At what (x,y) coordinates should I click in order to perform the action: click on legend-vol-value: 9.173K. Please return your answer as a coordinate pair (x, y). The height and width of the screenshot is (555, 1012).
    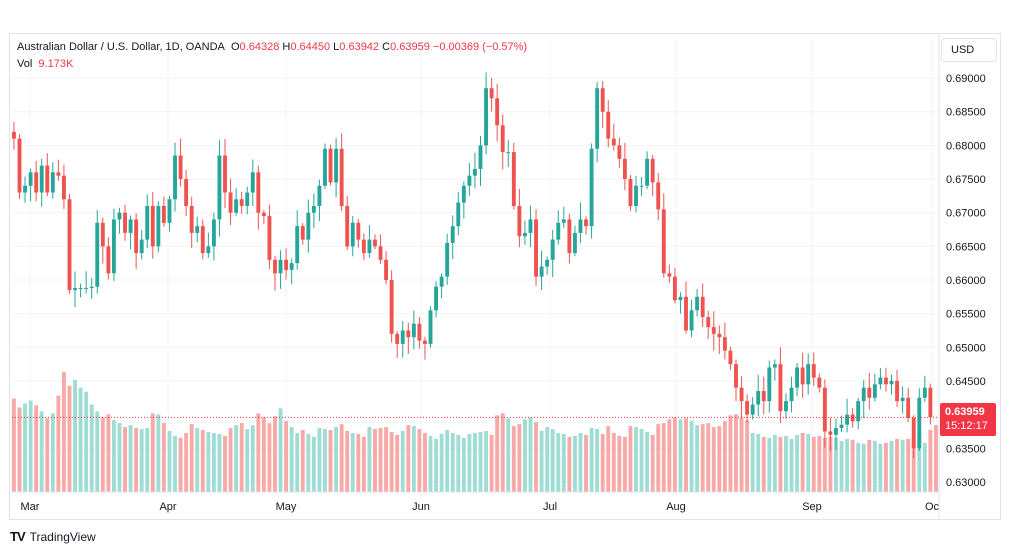
    Looking at the image, I should click on (56, 64).